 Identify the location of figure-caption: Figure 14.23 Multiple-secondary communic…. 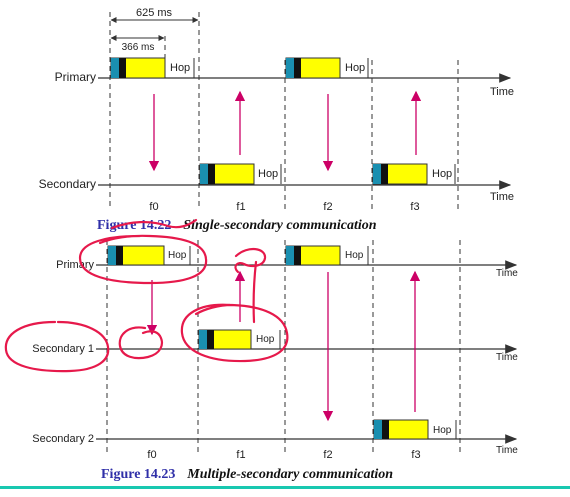
(247, 473).